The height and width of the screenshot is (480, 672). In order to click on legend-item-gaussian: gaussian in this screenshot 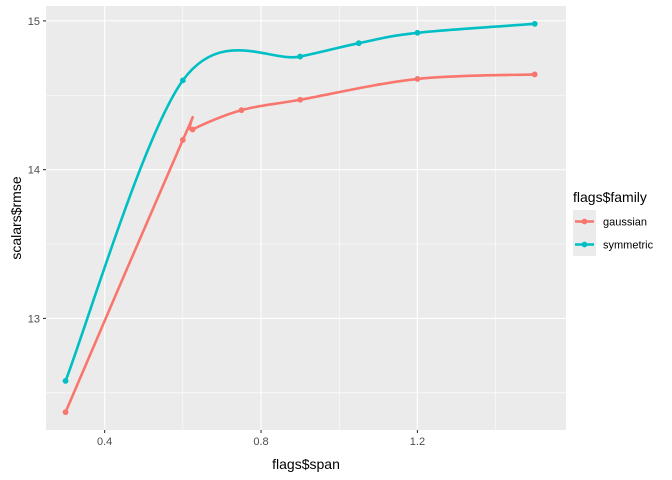, I will do `click(610, 221)`.